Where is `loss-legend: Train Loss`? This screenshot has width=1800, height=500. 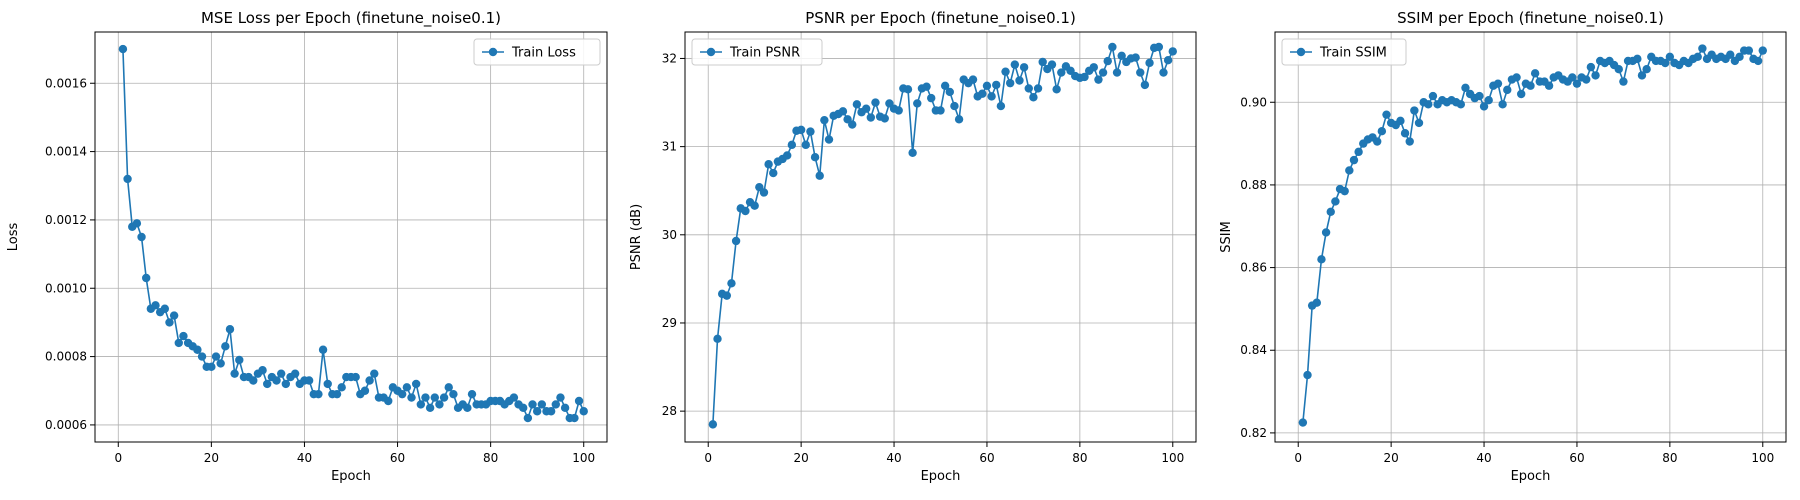 loss-legend: Train Loss is located at coordinates (537, 52).